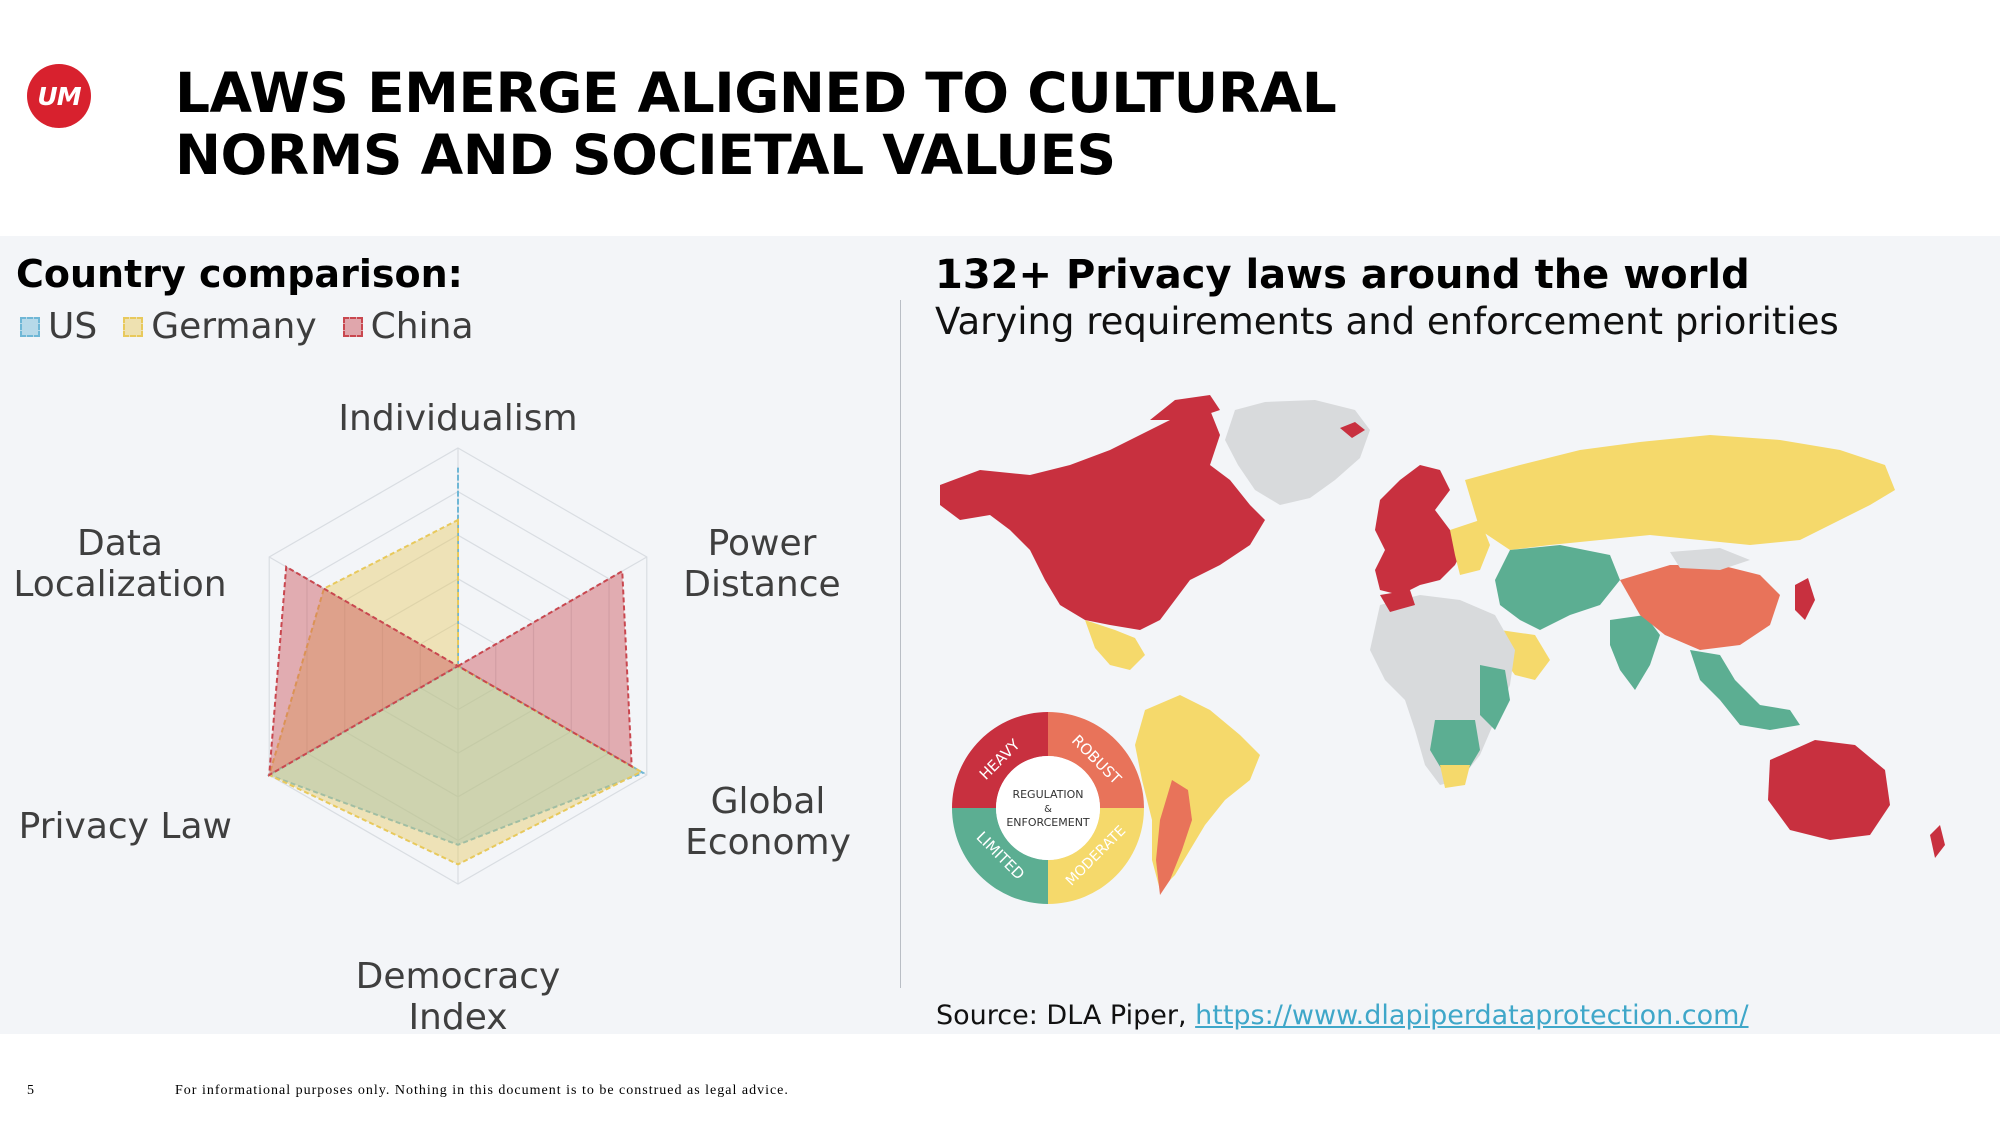  What do you see at coordinates (1115, 645) in the screenshot?
I see `map-region-mexico` at bounding box center [1115, 645].